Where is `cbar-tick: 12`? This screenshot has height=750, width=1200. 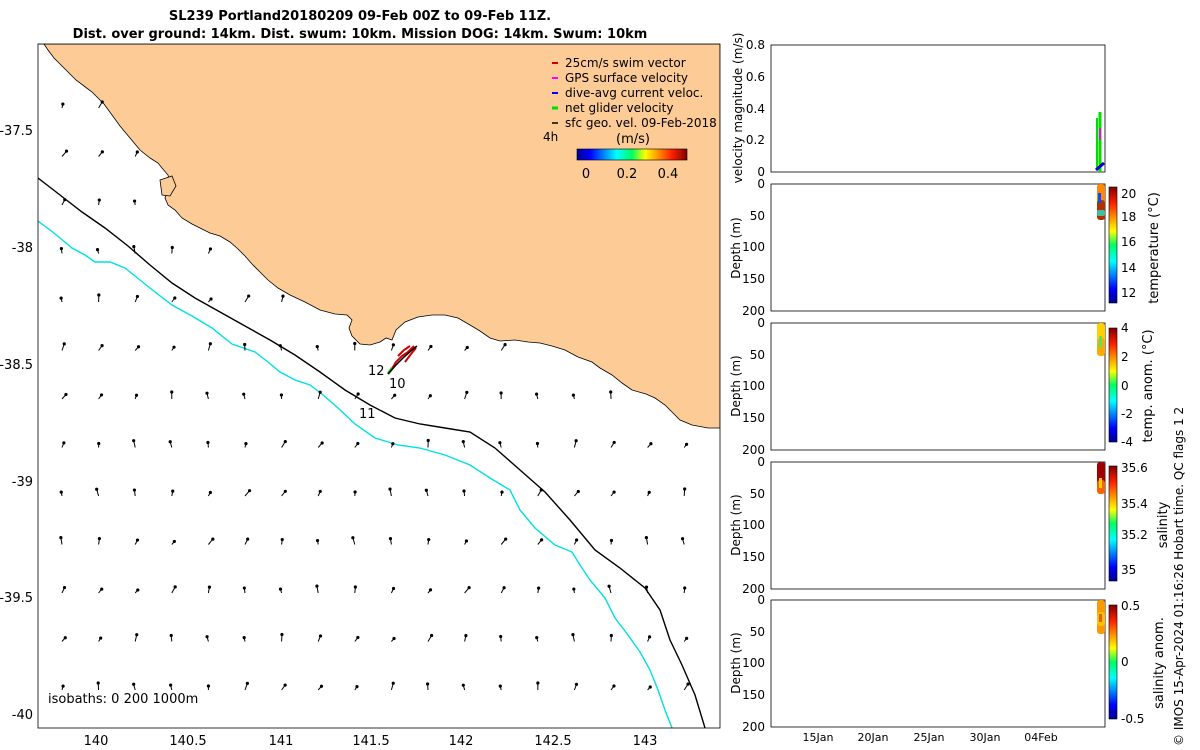 cbar-tick: 12 is located at coordinates (1128, 293).